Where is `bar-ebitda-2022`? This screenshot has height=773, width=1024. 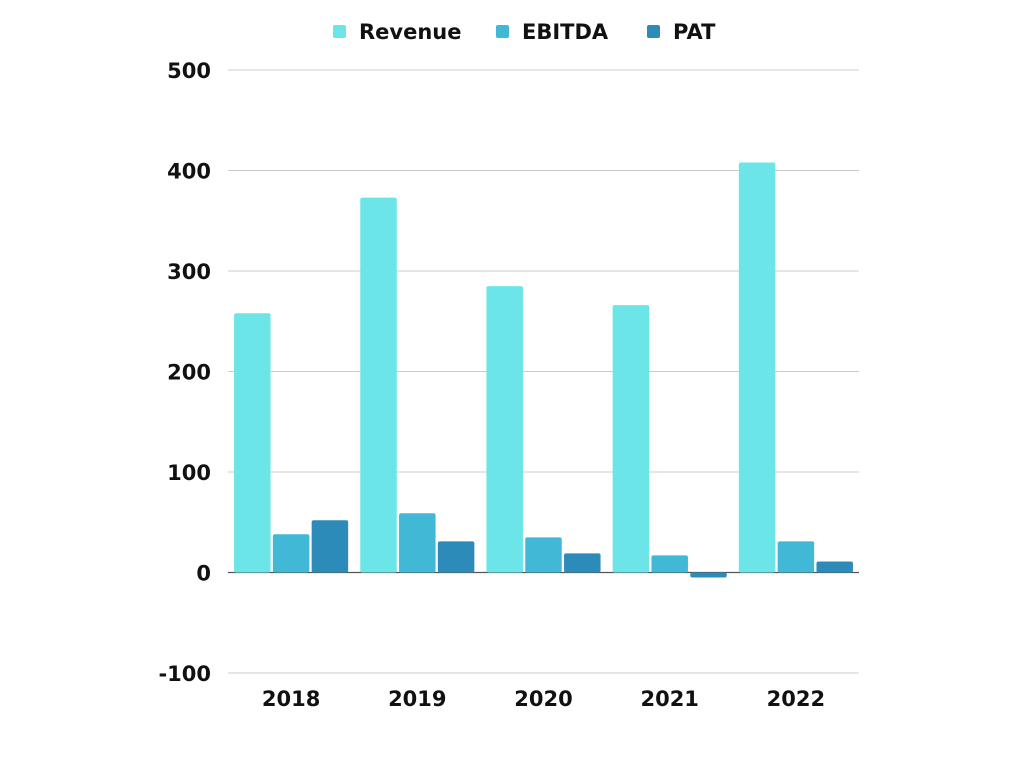 bar-ebitda-2022 is located at coordinates (796, 557).